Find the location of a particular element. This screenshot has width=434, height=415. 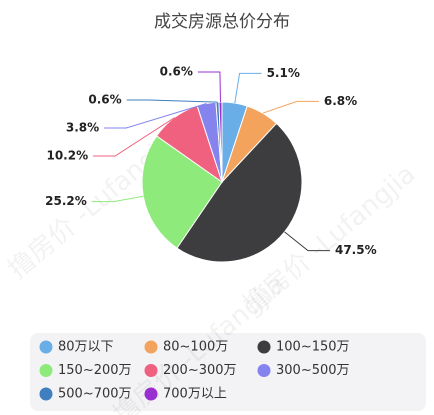

data-label: 10.2% is located at coordinates (67, 156).